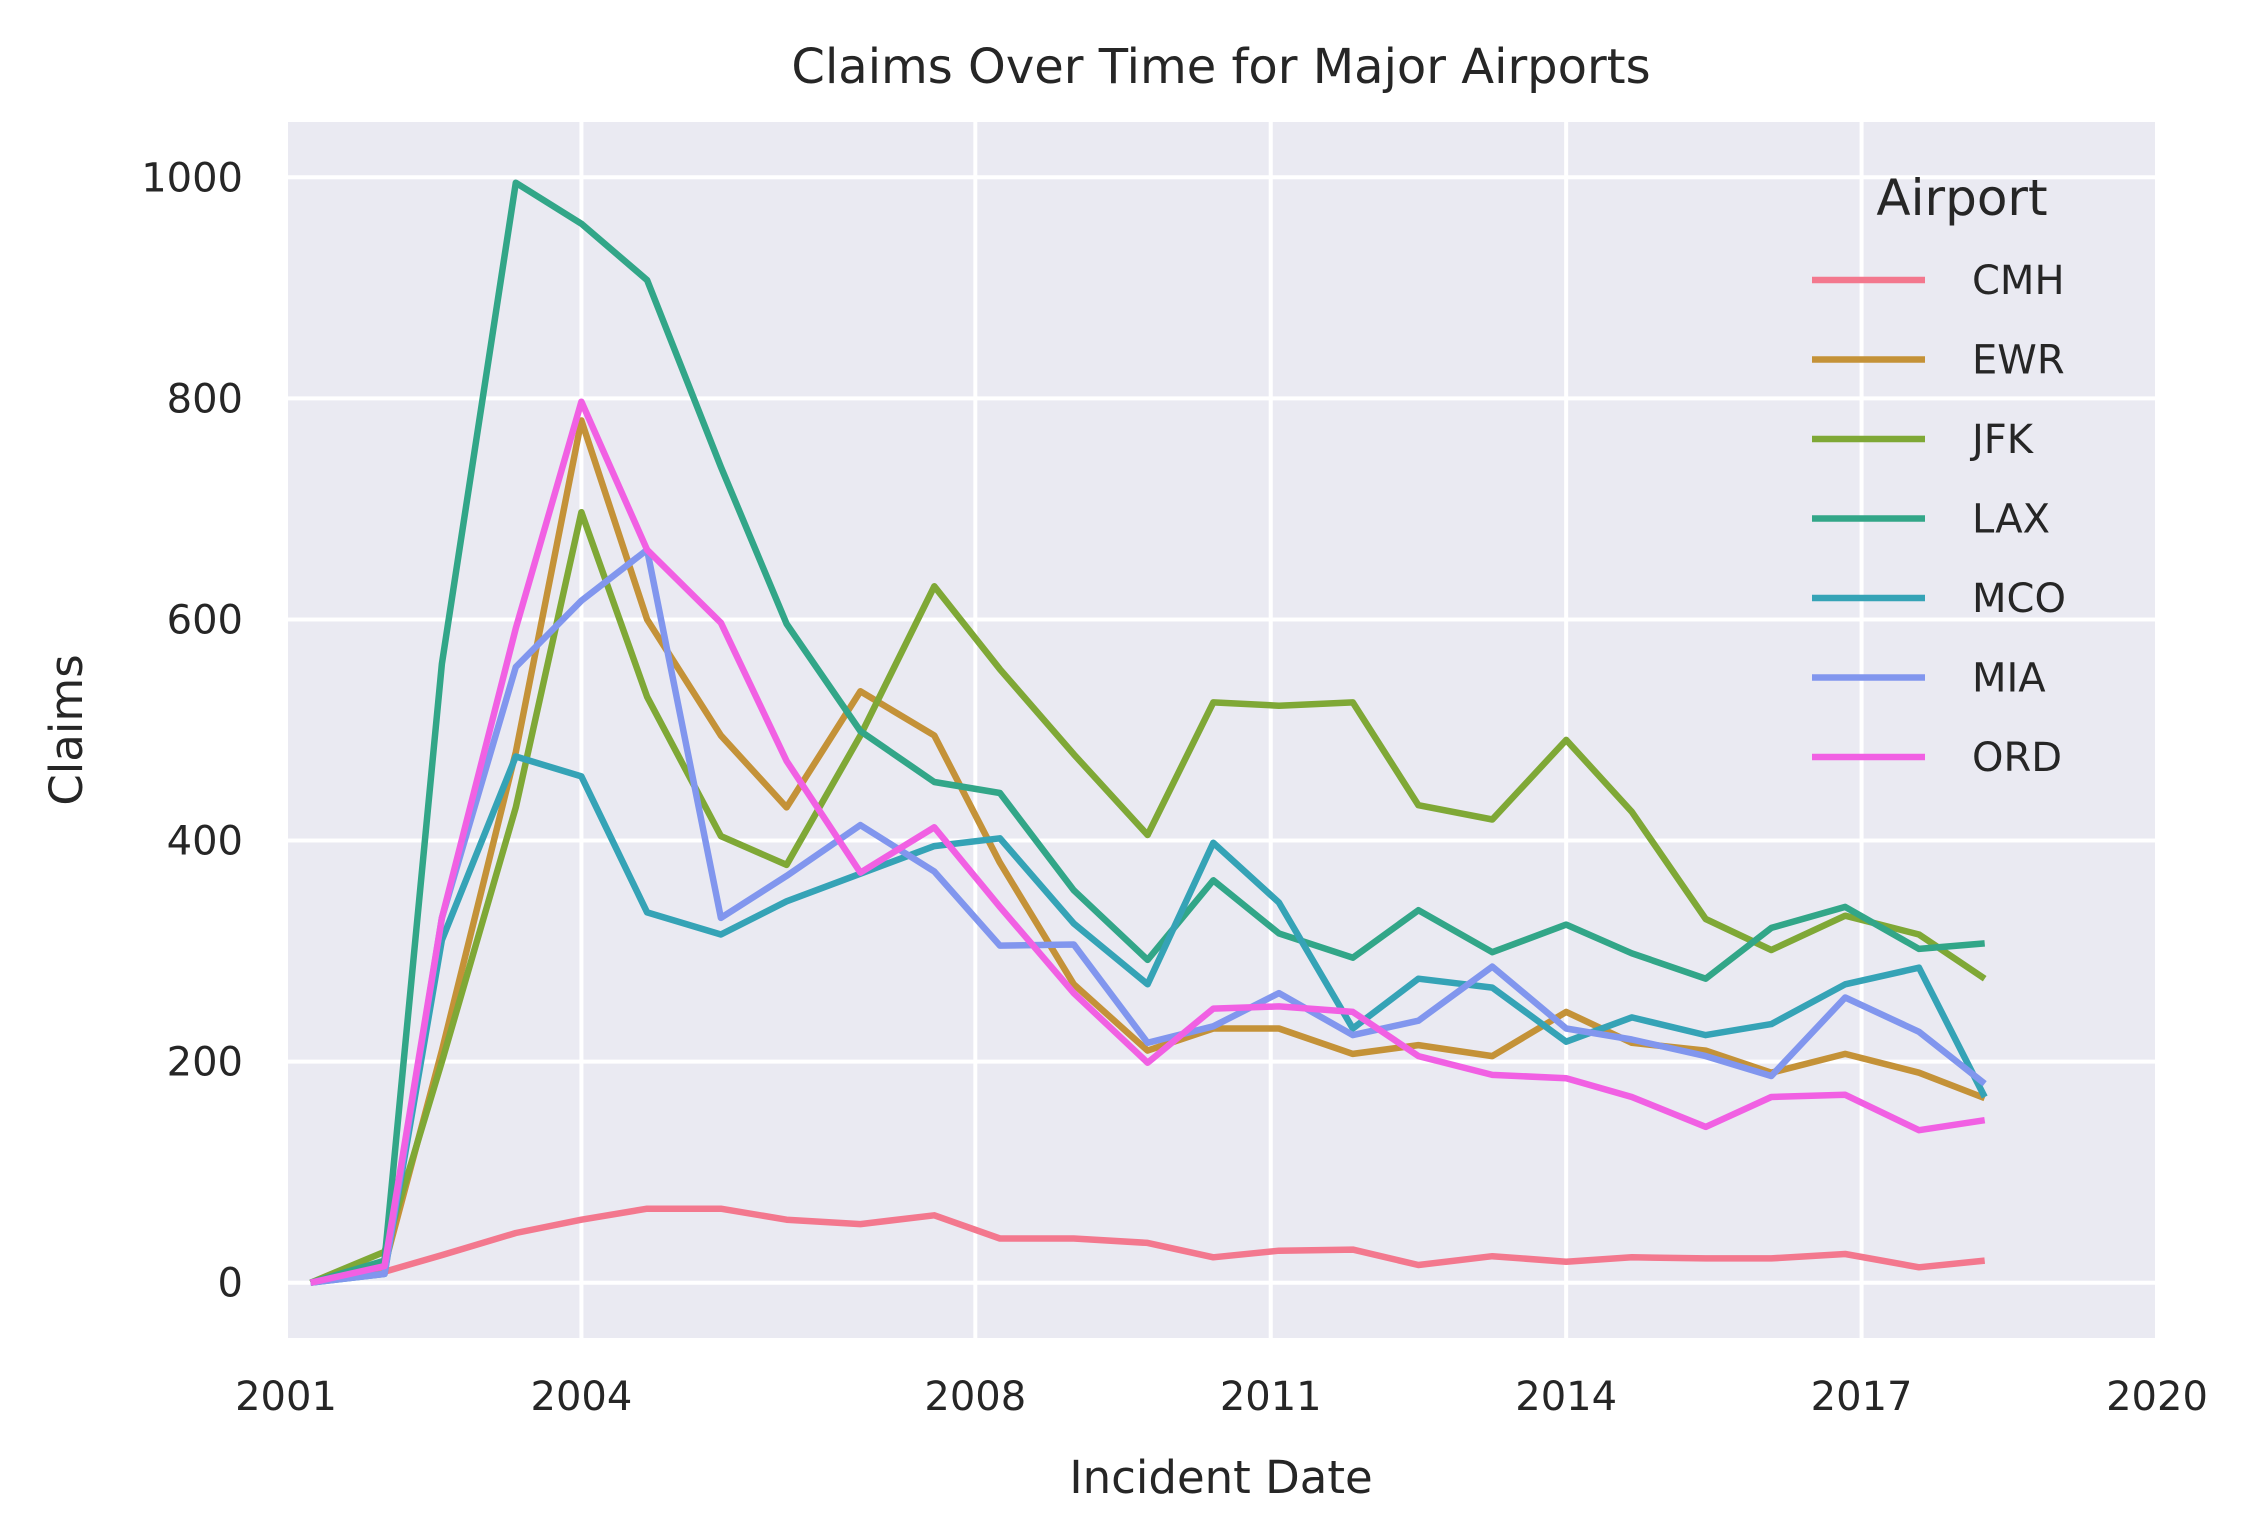 Image resolution: width=2242 pixels, height=1538 pixels. I want to click on x-tick-label: 2020, so click(2157, 1397).